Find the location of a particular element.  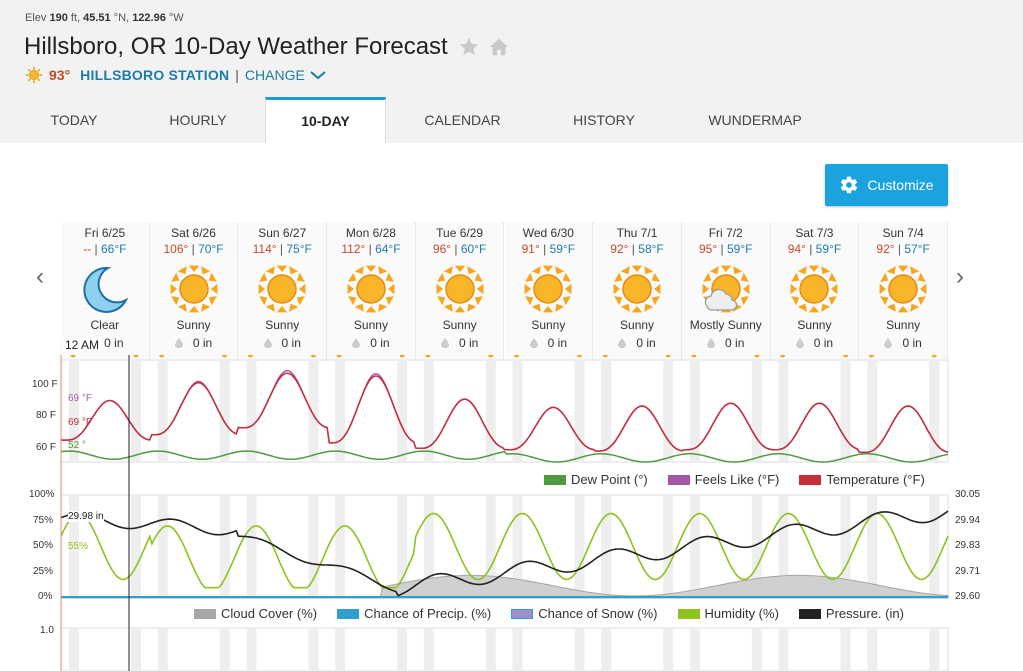

hi-lo-temp: 106° | 70°F is located at coordinates (194, 249).